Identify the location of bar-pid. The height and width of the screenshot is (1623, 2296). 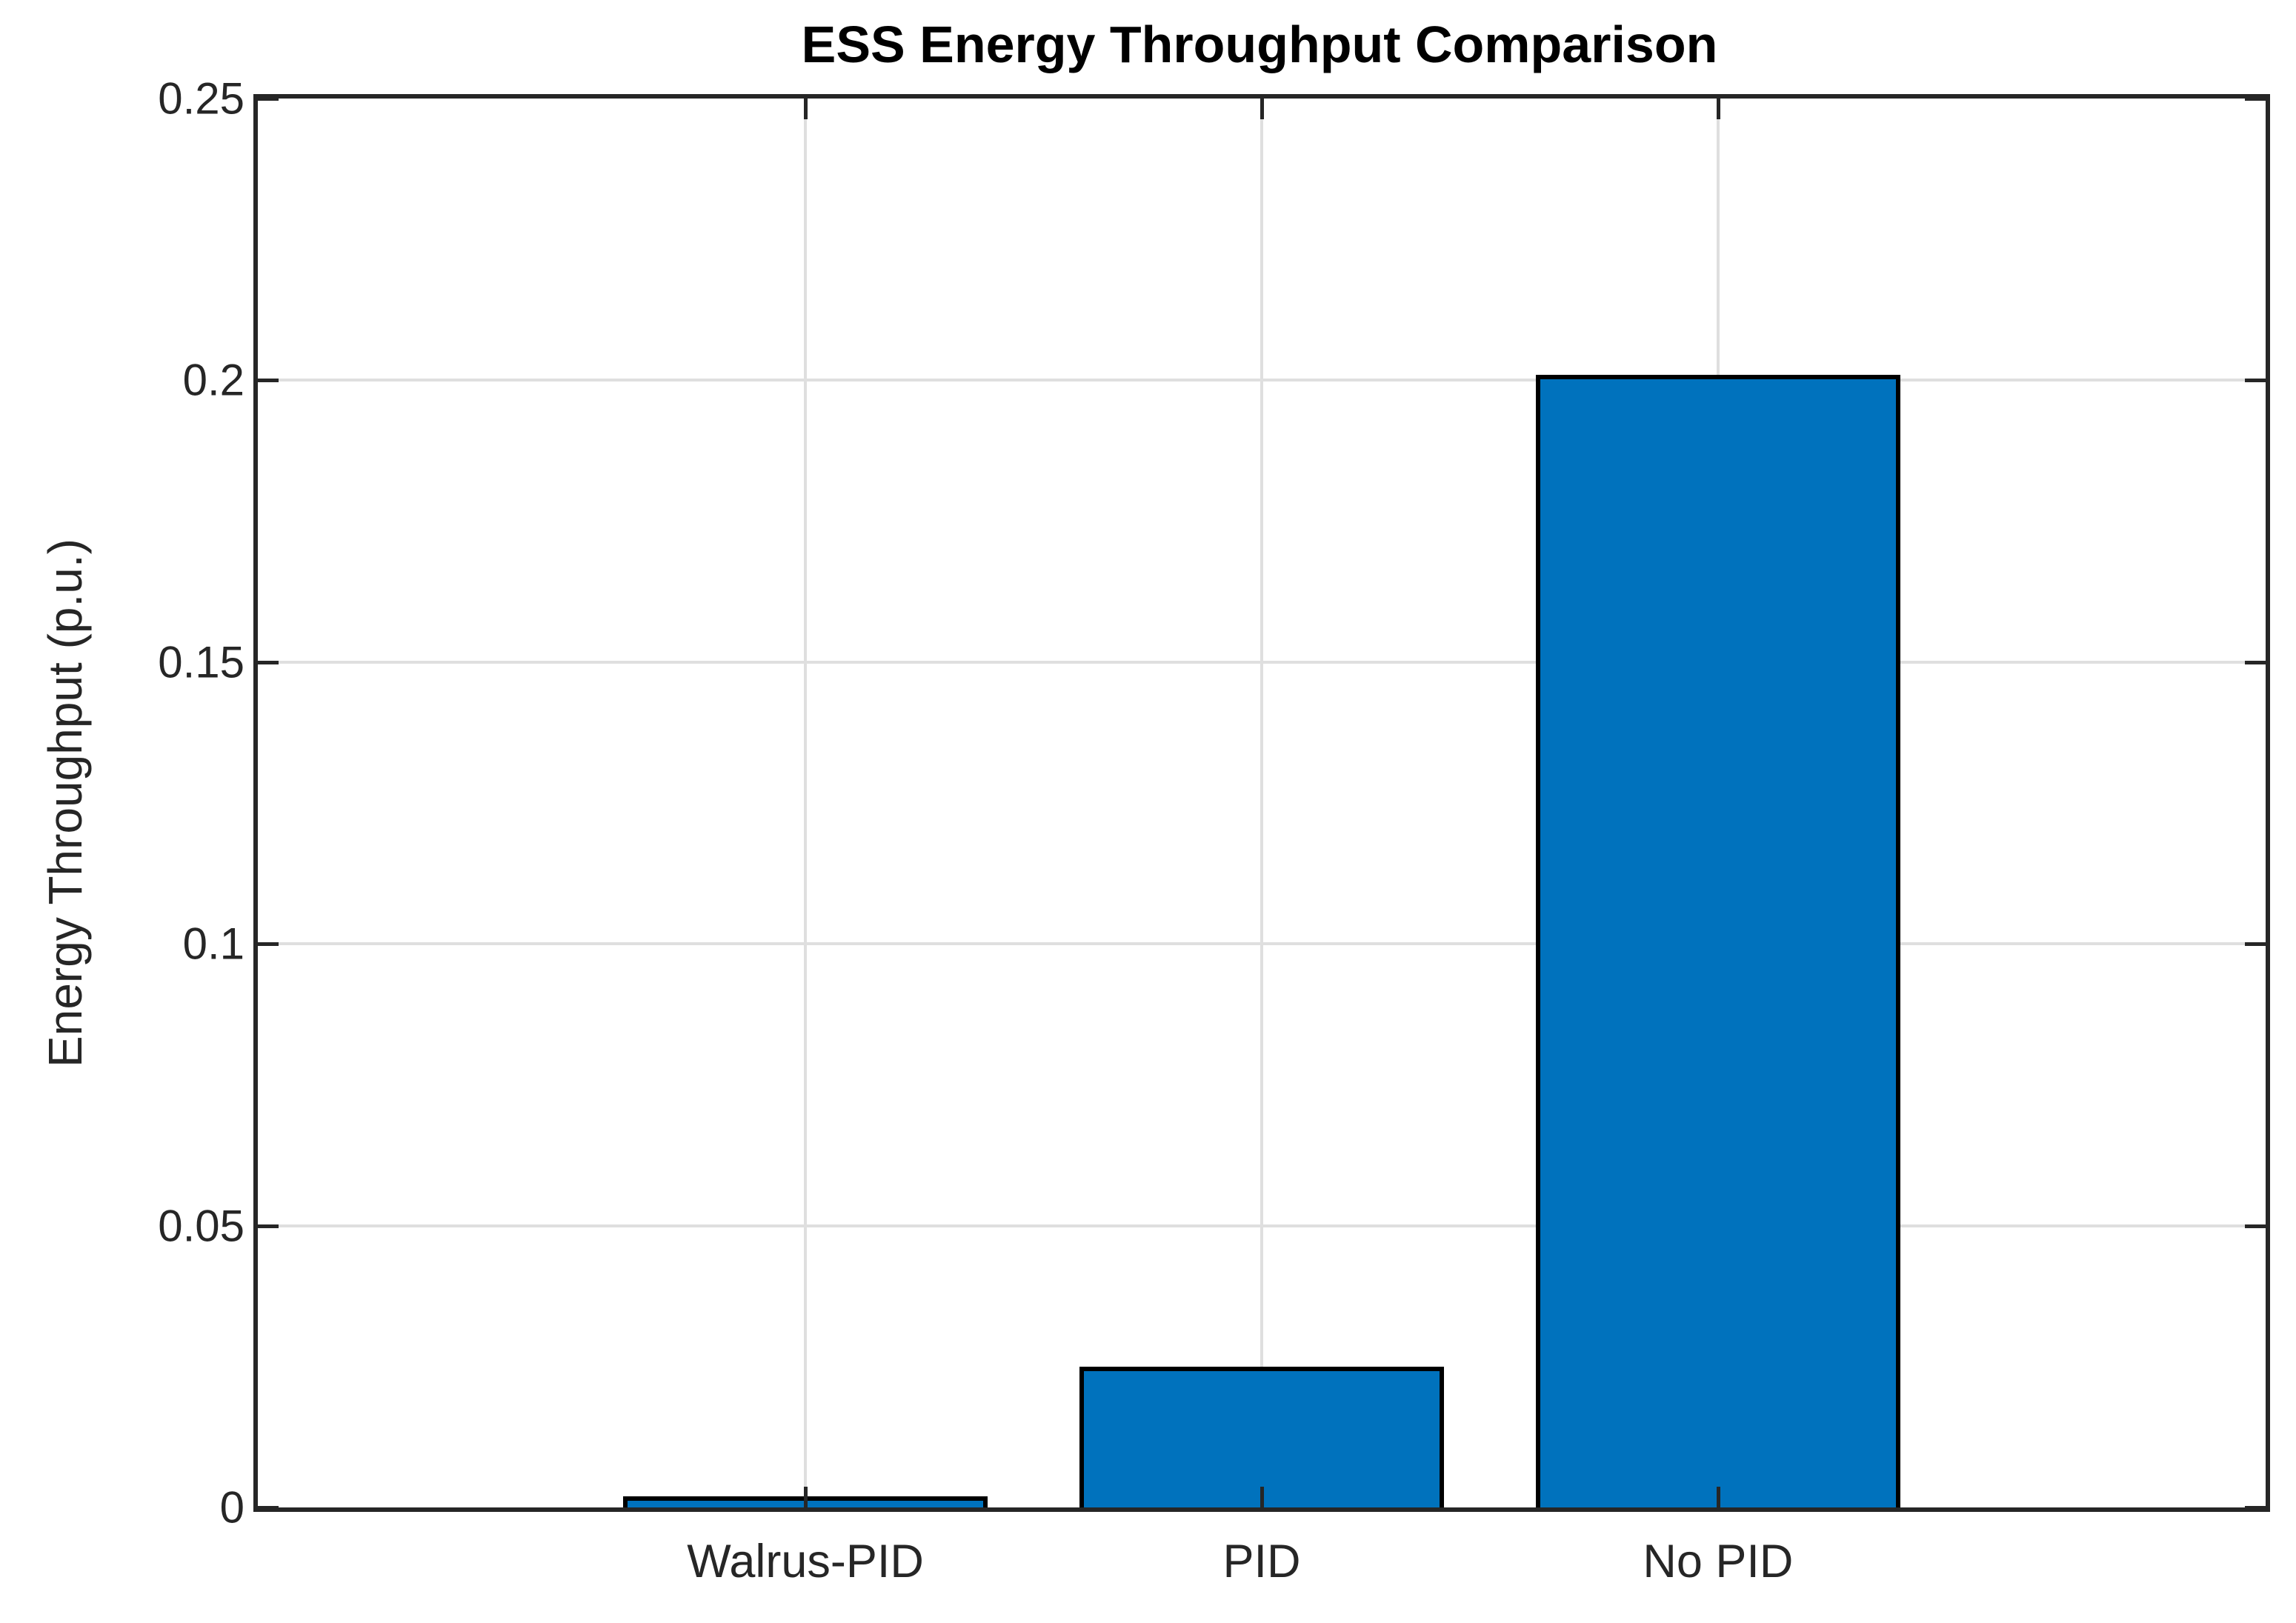
(1262, 1436).